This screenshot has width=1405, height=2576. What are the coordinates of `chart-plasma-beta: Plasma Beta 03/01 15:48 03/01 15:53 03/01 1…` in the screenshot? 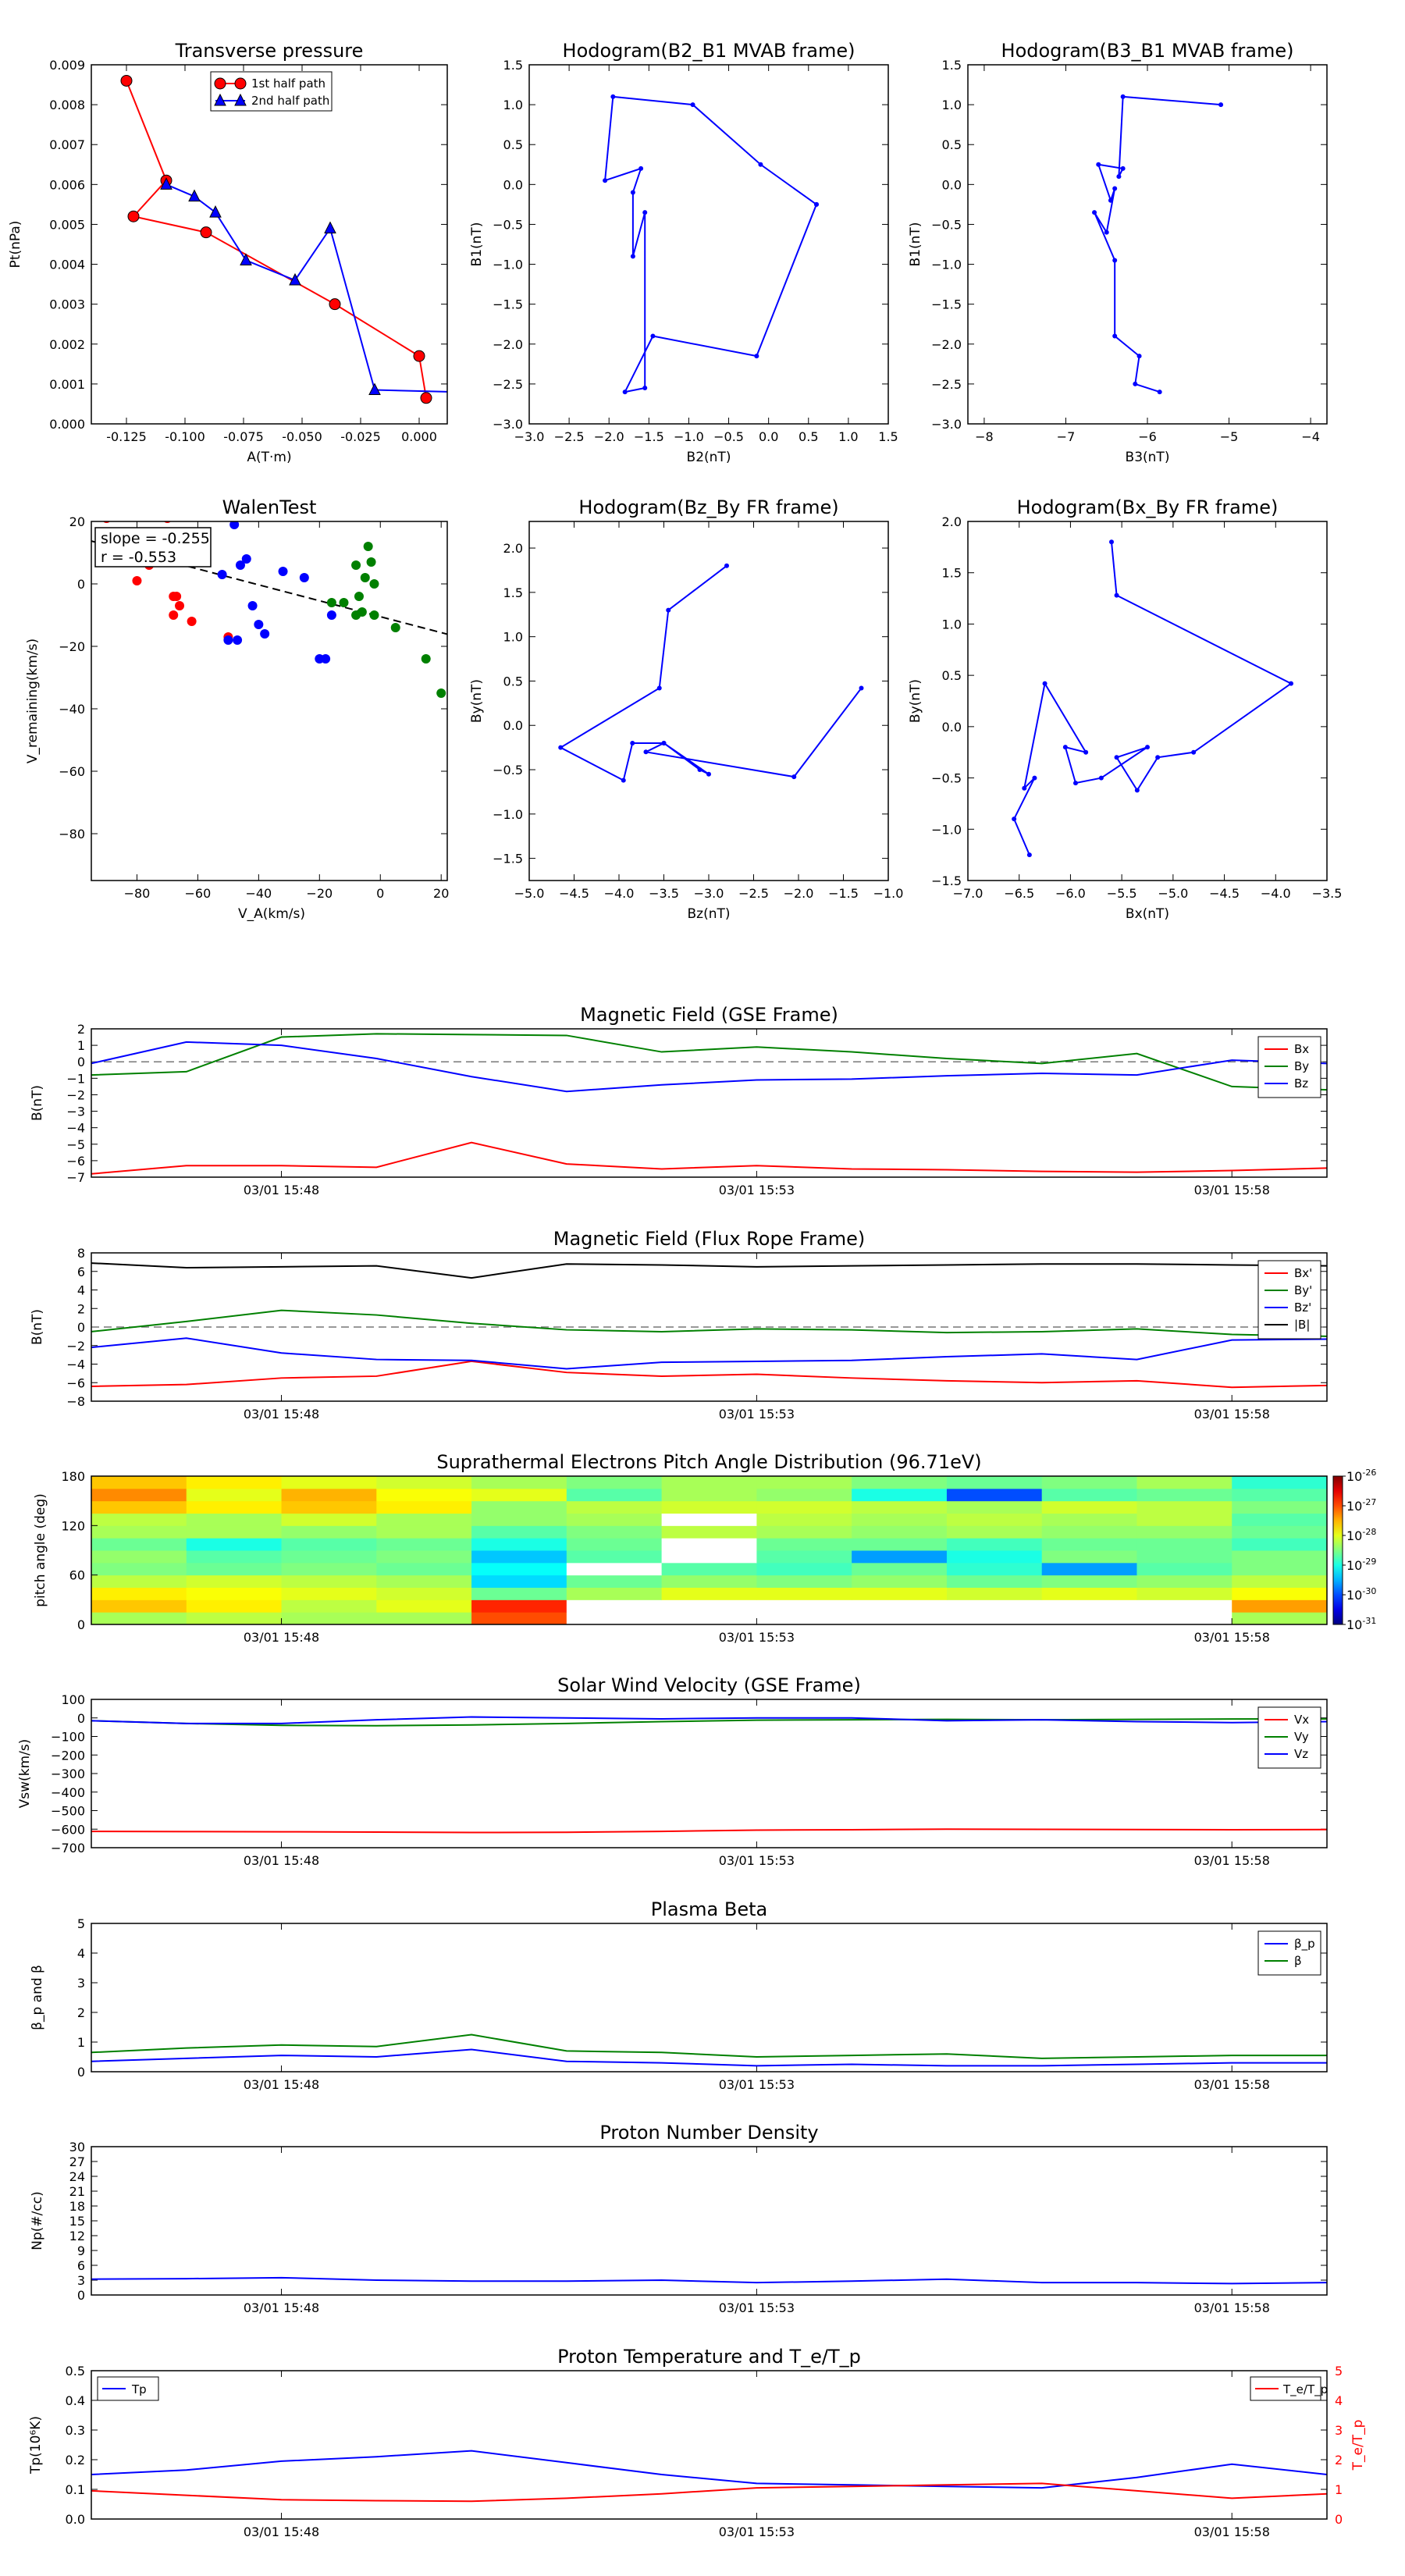 It's located at (679, 1995).